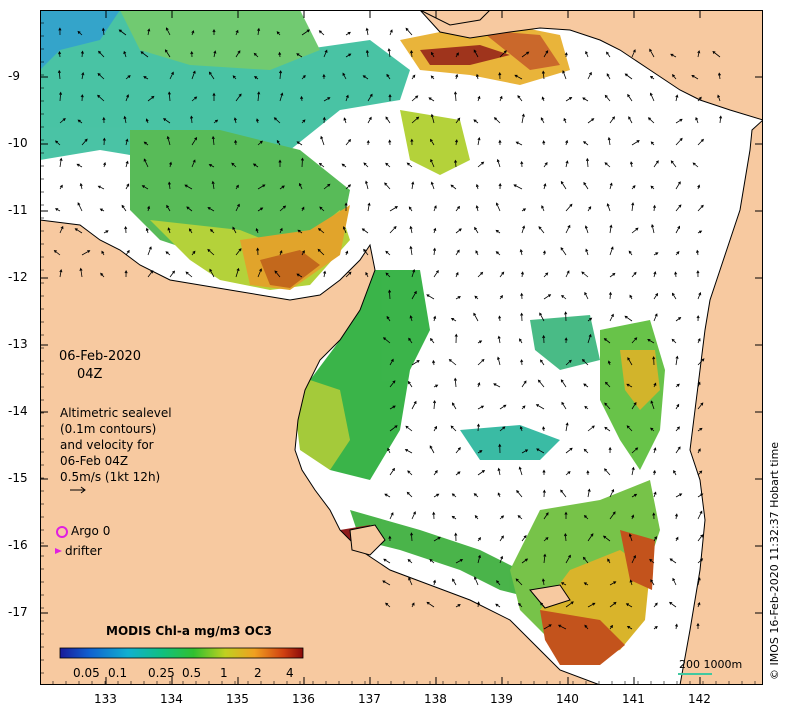  Describe the element at coordinates (181, 653) in the screenshot. I see `colorbar` at that location.